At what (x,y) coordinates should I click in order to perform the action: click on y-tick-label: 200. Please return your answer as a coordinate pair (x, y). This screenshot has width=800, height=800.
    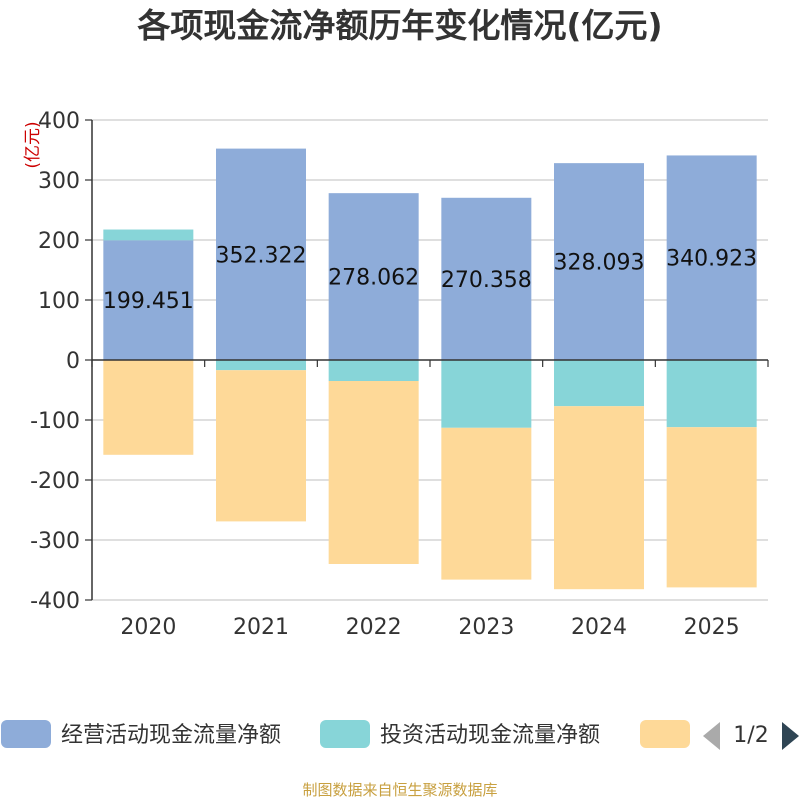
    Looking at the image, I should click on (59, 241).